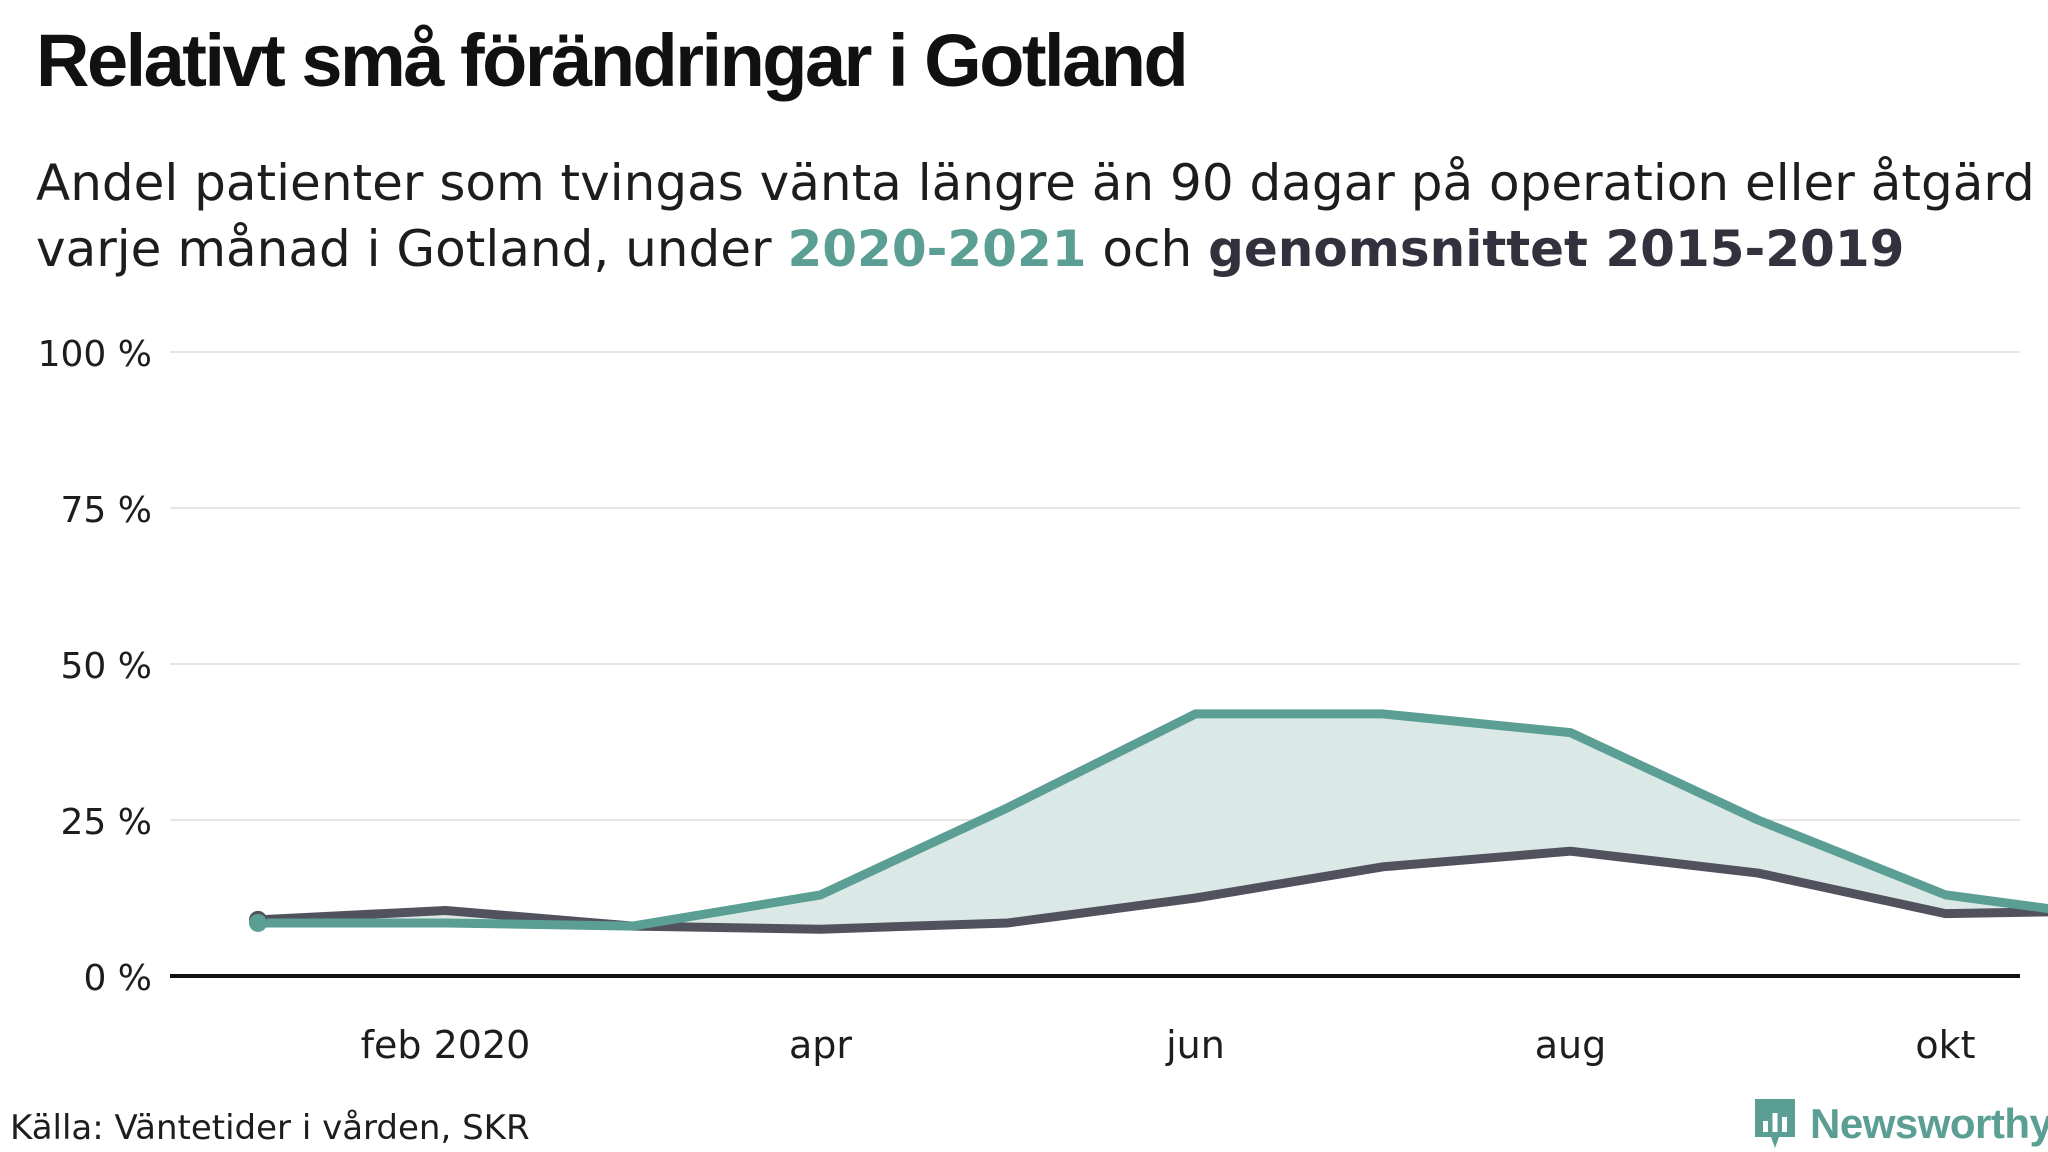  Describe the element at coordinates (1147, 249) in the screenshot. I see `subtitle-text-mid: och` at that location.